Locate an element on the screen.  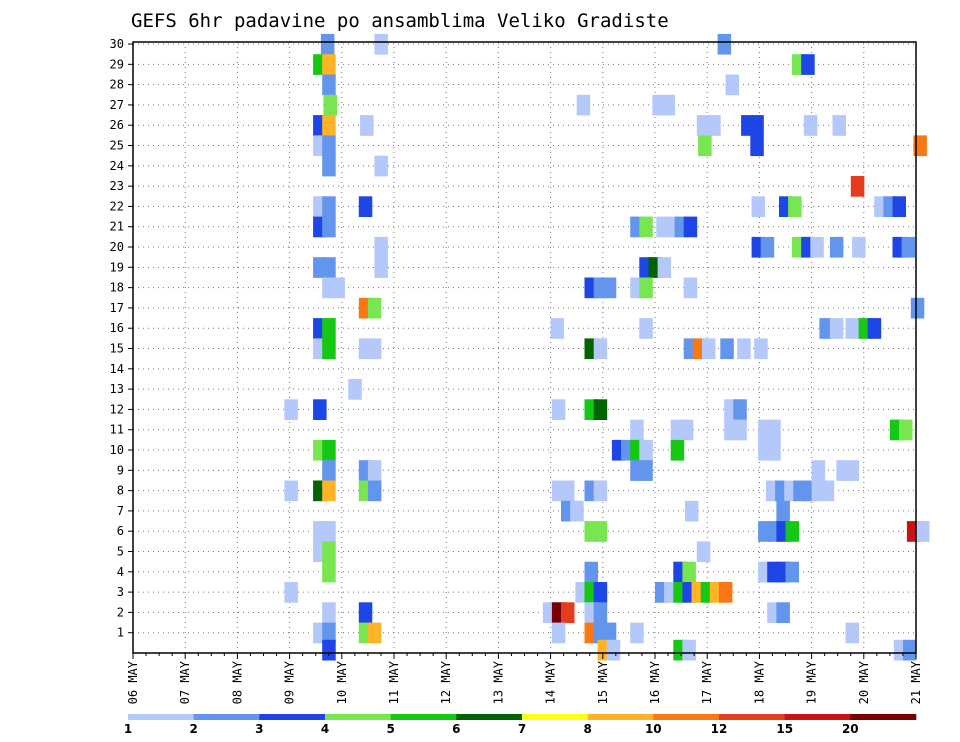
x-tick-label: 14 MAY is located at coordinates (551, 682).